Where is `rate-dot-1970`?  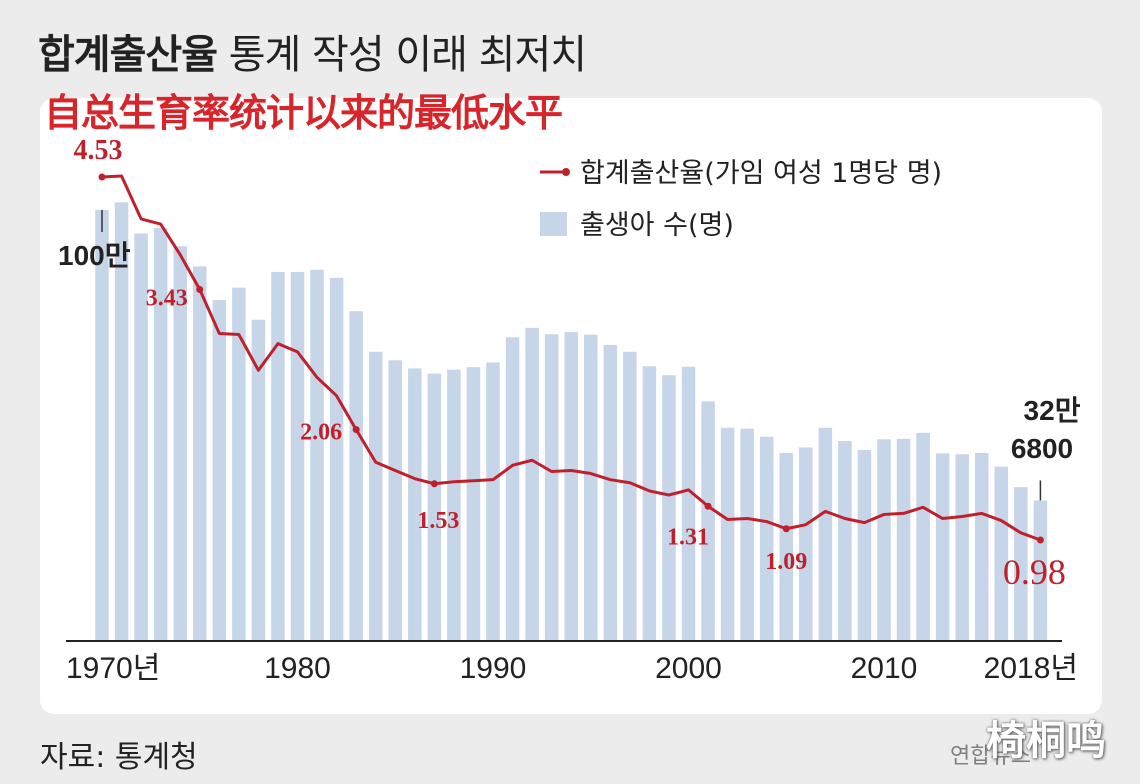 rate-dot-1970 is located at coordinates (102, 177).